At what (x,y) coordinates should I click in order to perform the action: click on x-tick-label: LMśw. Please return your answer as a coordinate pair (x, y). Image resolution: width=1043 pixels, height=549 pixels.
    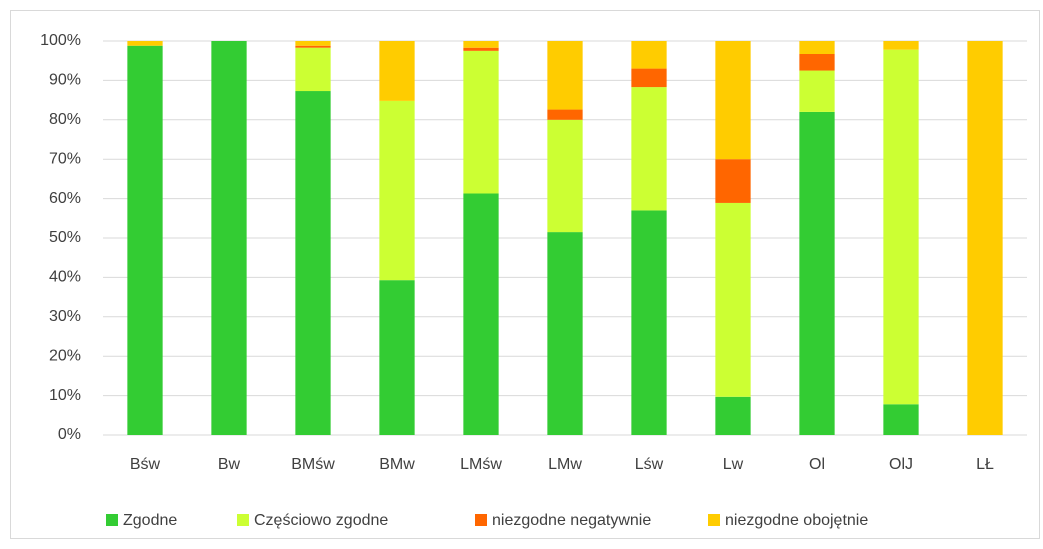
    Looking at the image, I should click on (481, 464).